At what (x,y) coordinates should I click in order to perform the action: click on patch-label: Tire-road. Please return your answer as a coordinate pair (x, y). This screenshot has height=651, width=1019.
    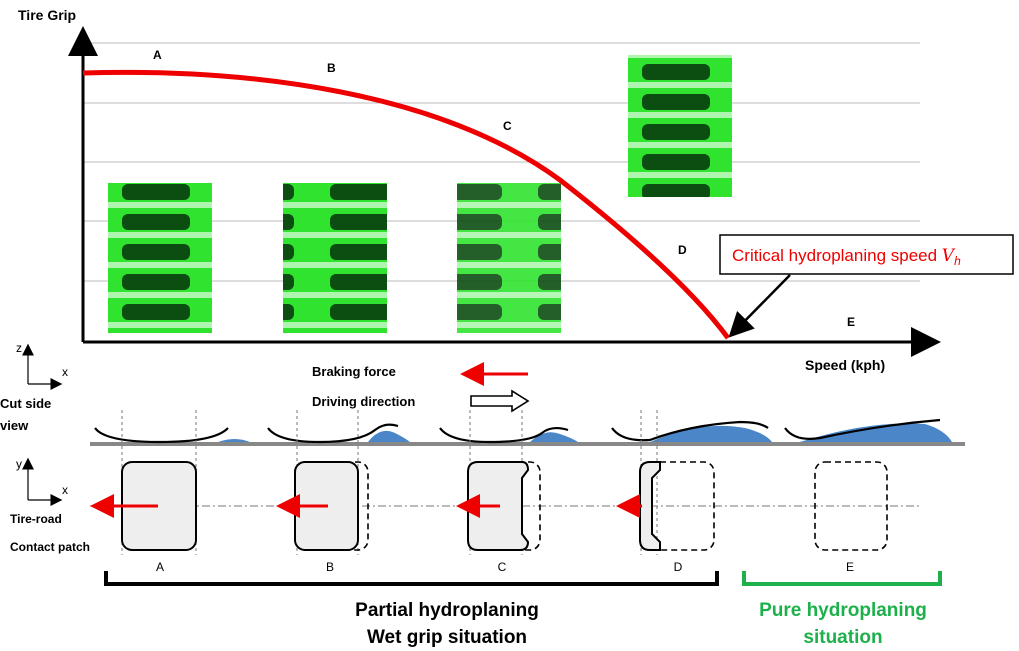
    Looking at the image, I should click on (36, 519).